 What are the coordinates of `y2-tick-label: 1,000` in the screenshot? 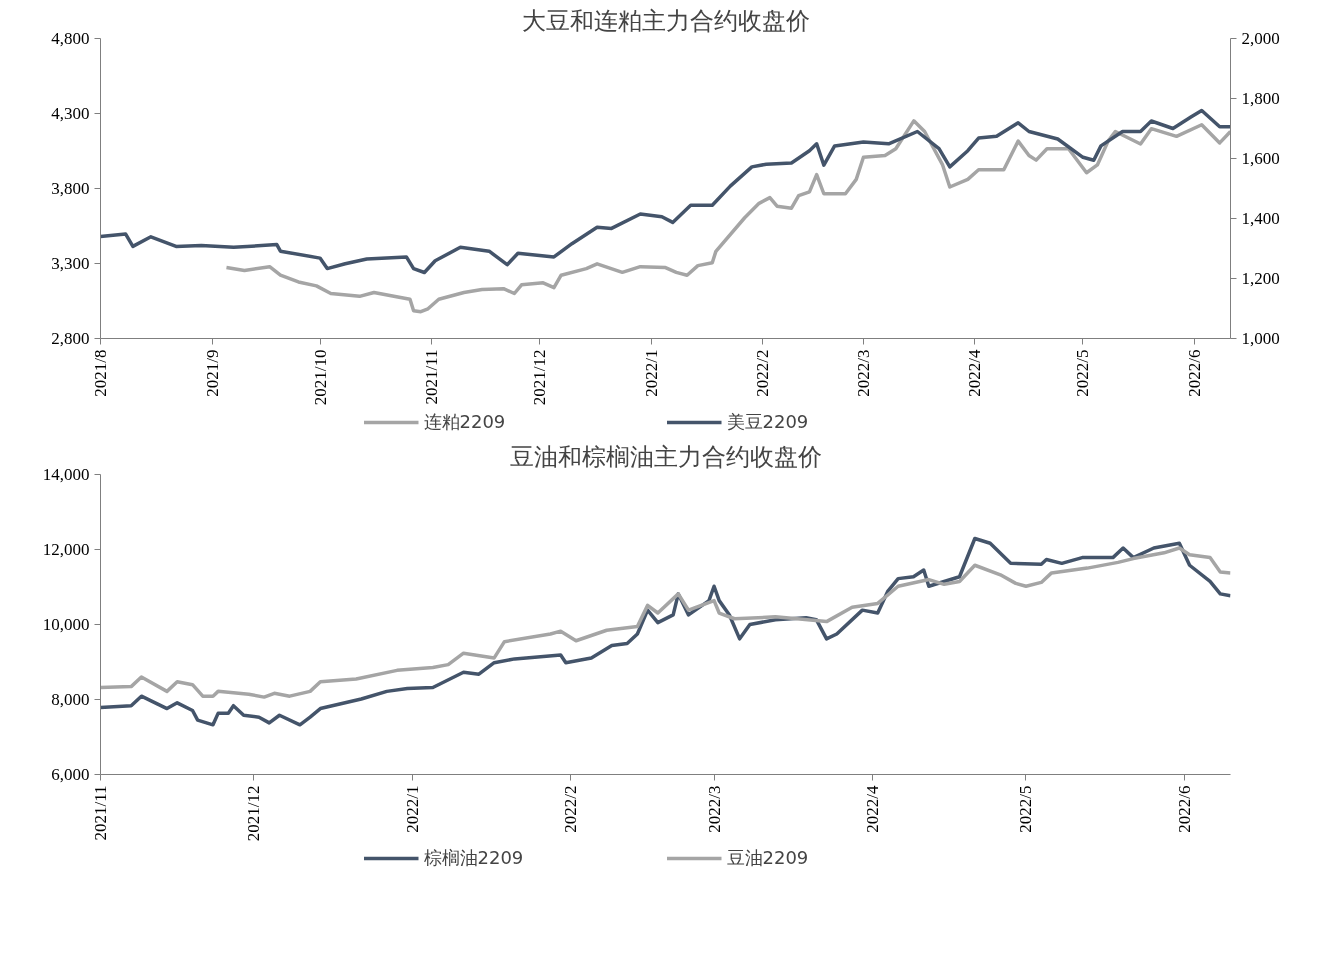 It's located at (1260, 338).